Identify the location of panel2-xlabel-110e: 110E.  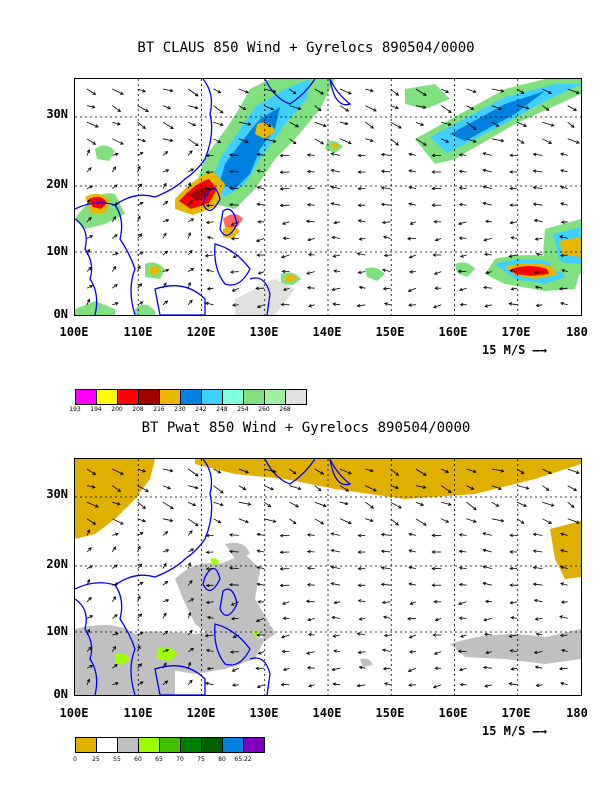
(138, 713).